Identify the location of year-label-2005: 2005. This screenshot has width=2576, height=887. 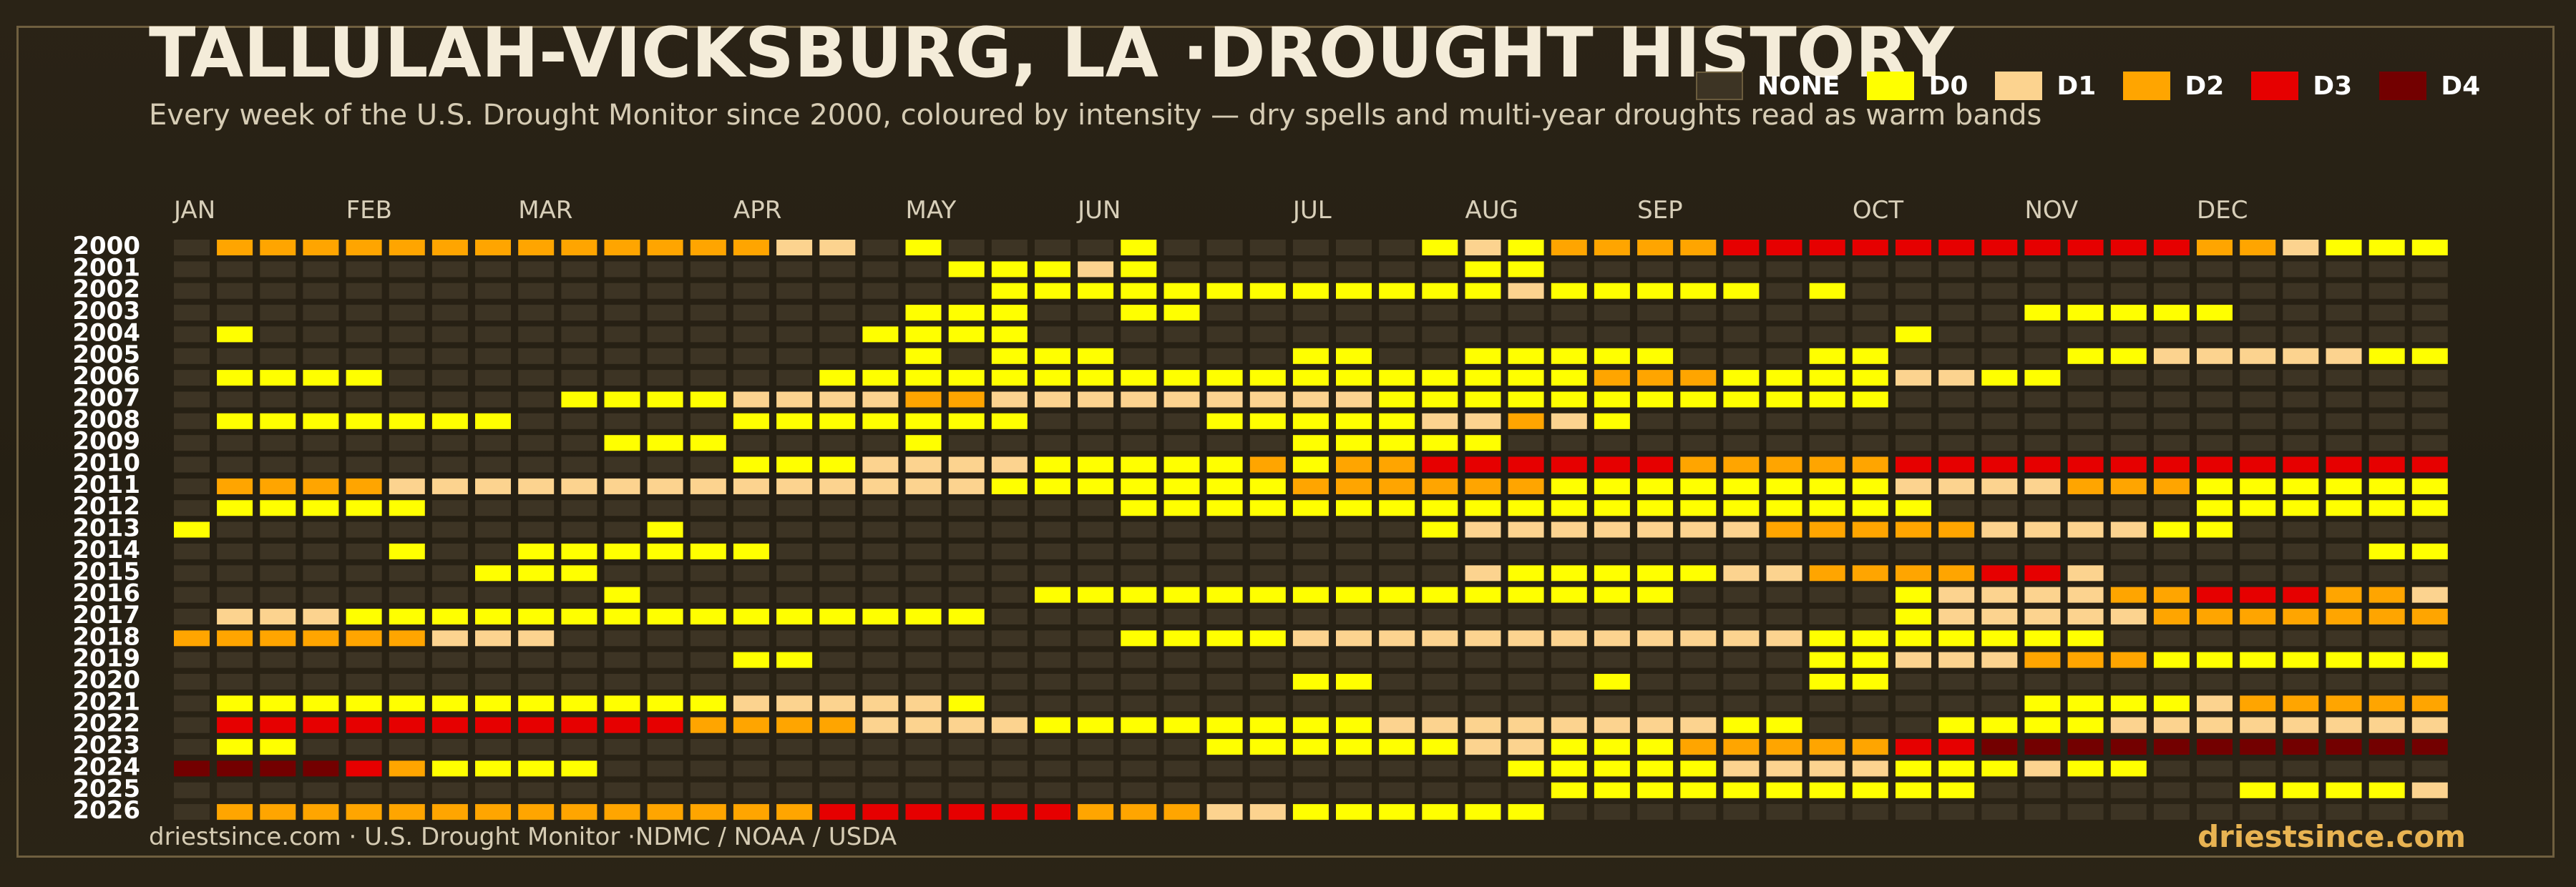
(106, 354).